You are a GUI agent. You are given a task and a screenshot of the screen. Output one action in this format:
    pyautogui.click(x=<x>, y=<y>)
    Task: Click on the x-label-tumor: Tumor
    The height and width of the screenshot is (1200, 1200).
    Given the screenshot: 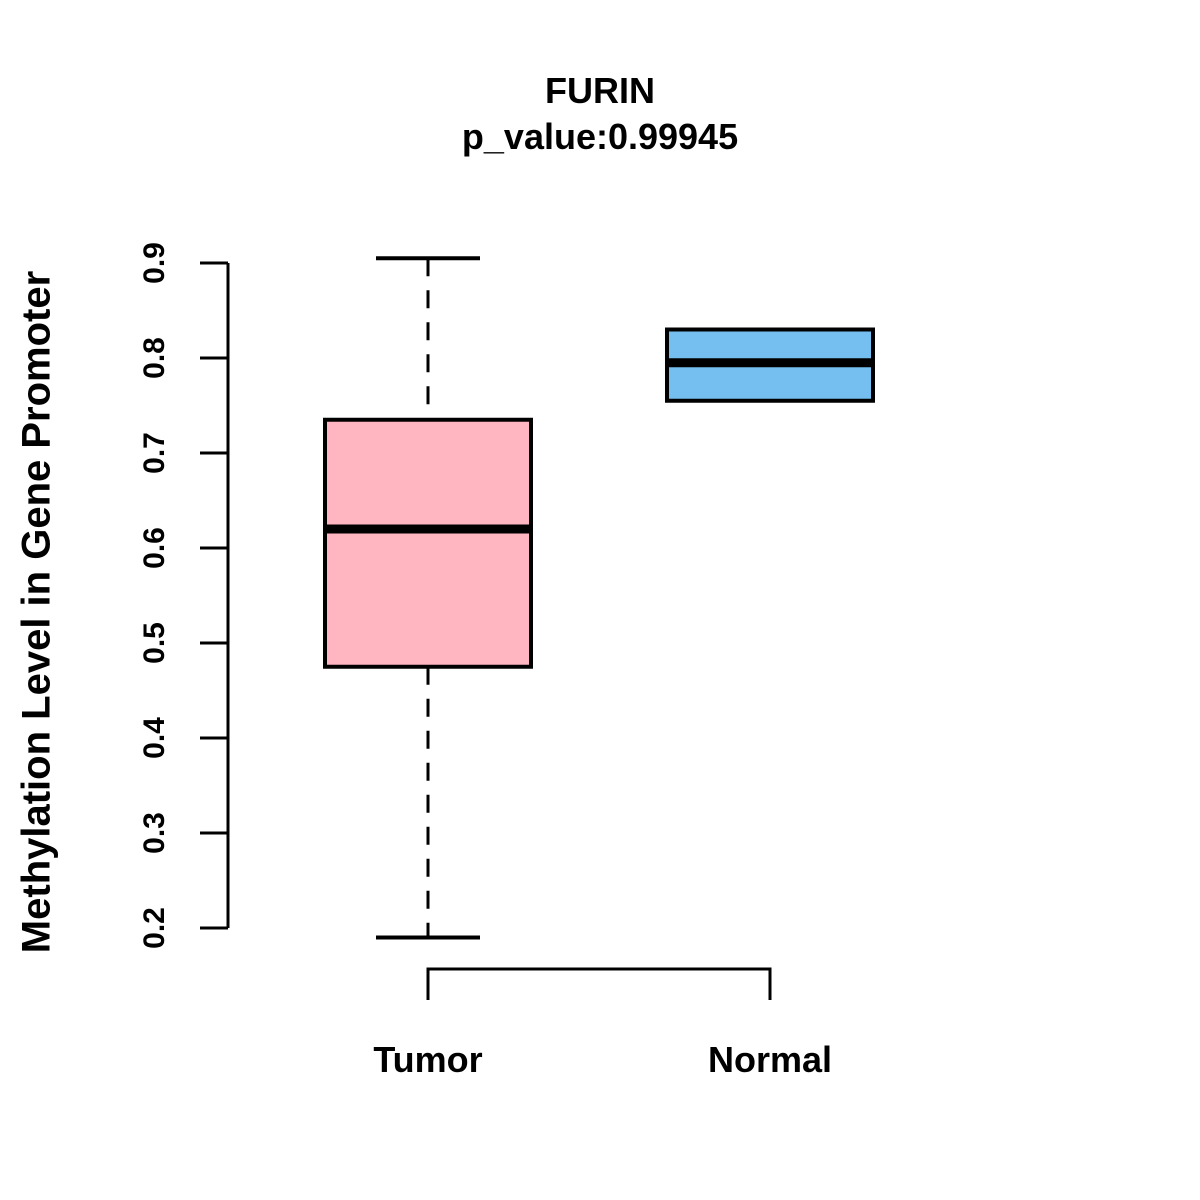 What is the action you would take?
    pyautogui.click(x=428, y=1059)
    